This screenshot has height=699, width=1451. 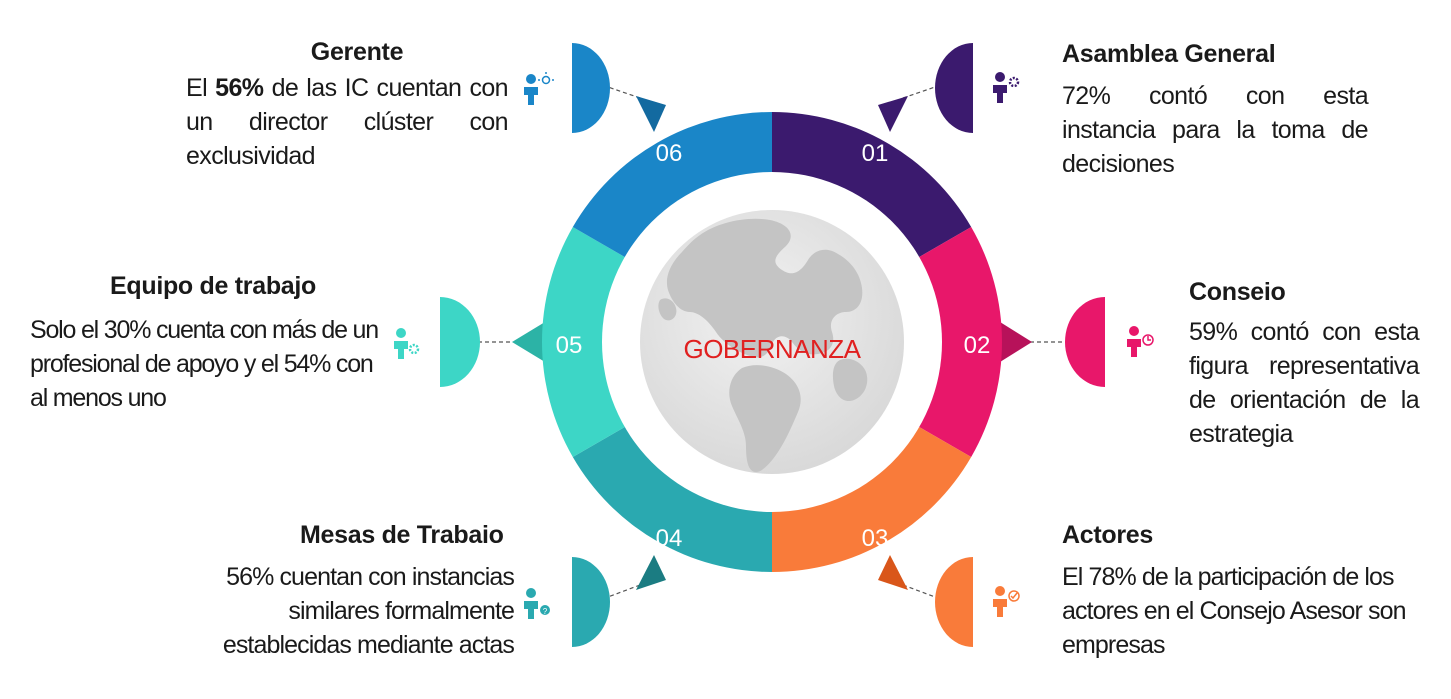 What do you see at coordinates (402, 535) in the screenshot?
I see `title-mesas: Mesas de Trabaio` at bounding box center [402, 535].